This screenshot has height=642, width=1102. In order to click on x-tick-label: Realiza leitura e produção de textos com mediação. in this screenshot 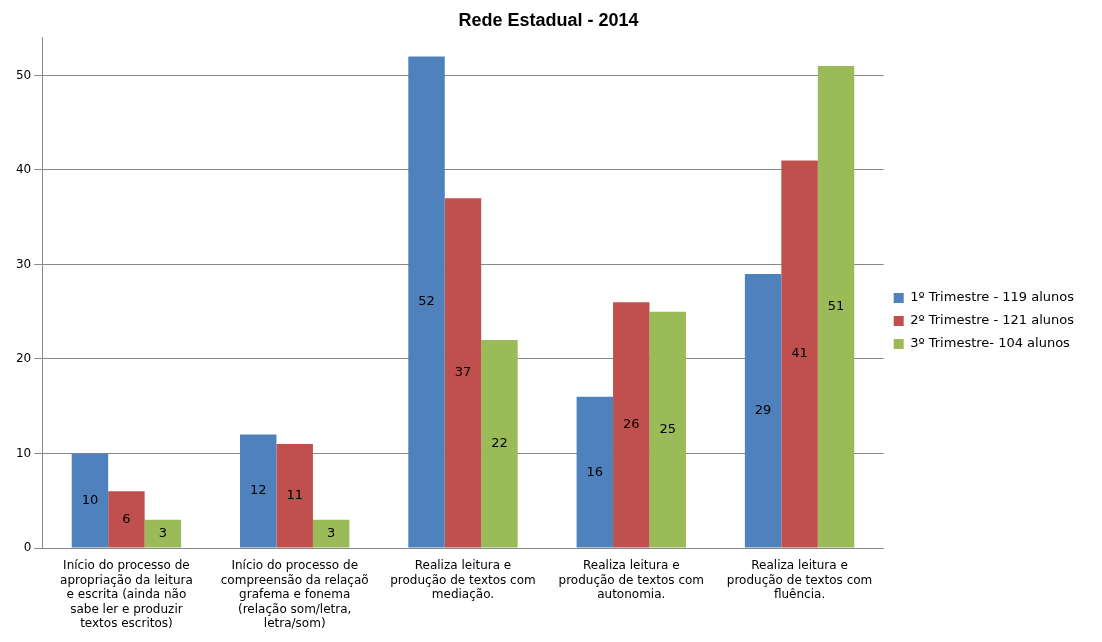, I will do `click(463, 580)`.